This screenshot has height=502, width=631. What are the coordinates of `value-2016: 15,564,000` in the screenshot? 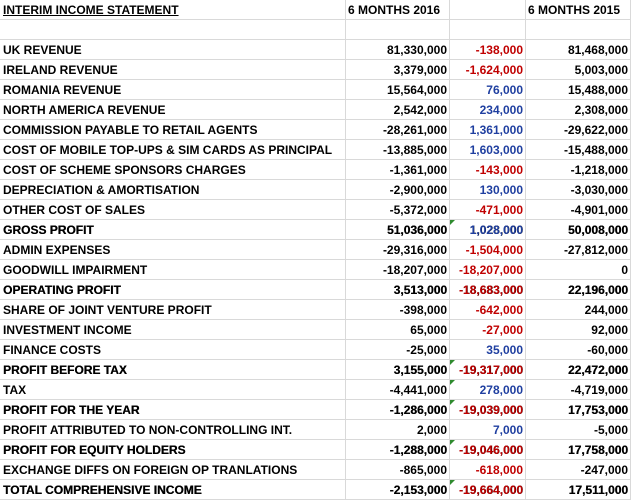 It's located at (398, 90).